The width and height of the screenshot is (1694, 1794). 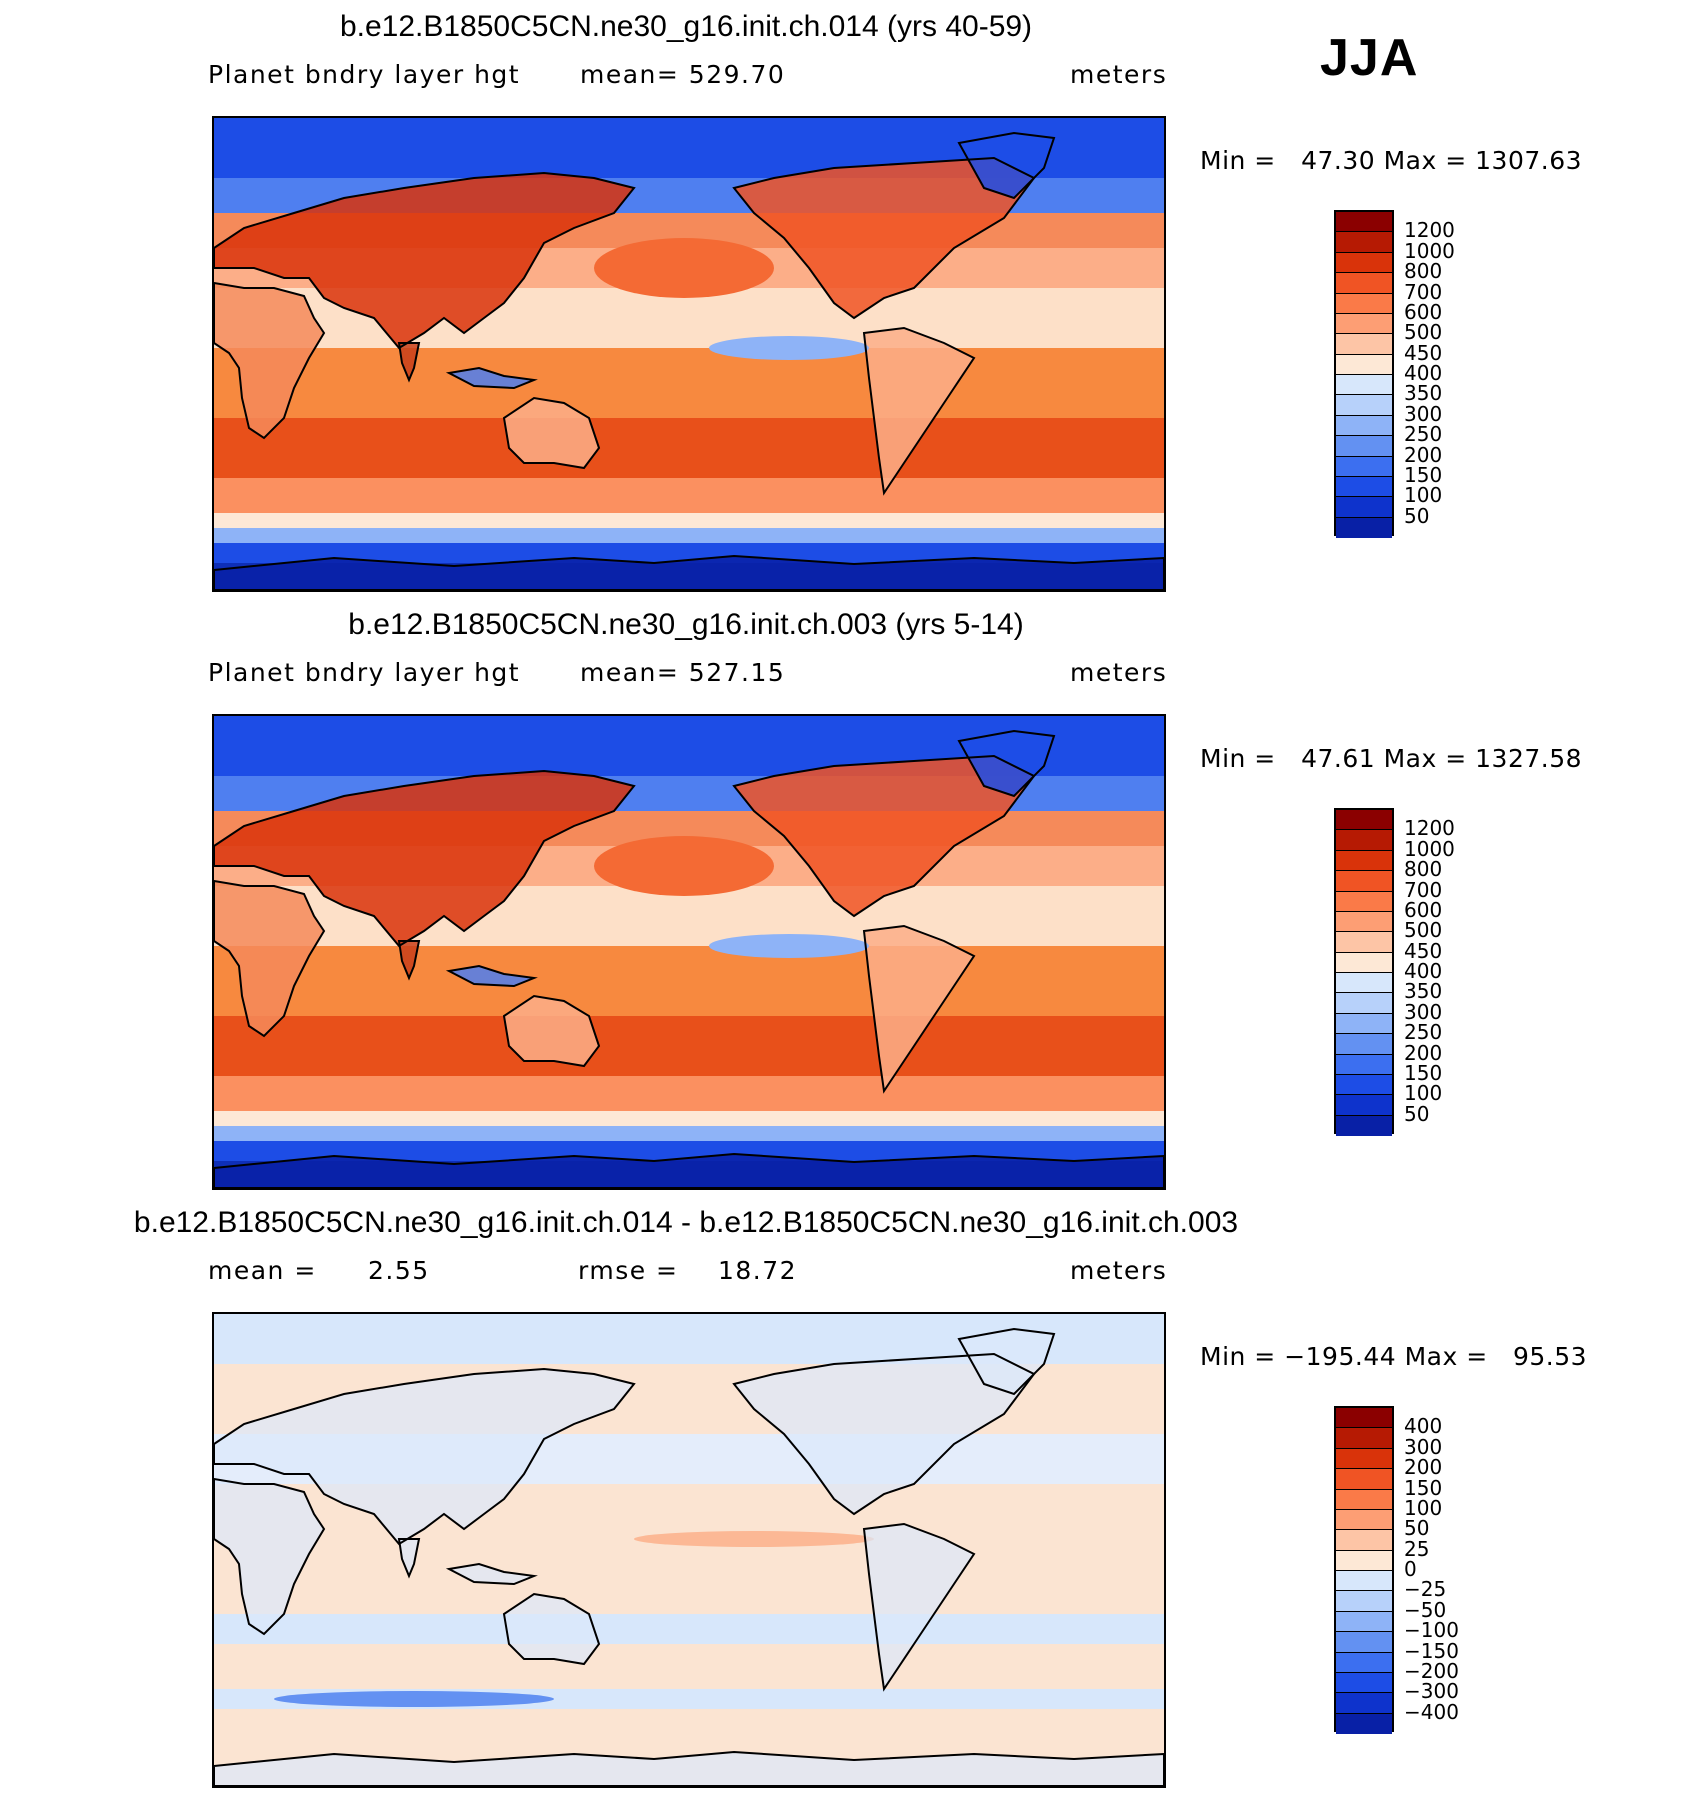 What do you see at coordinates (1417, 1548) in the screenshot?
I see `colorbar-tick-label: 25` at bounding box center [1417, 1548].